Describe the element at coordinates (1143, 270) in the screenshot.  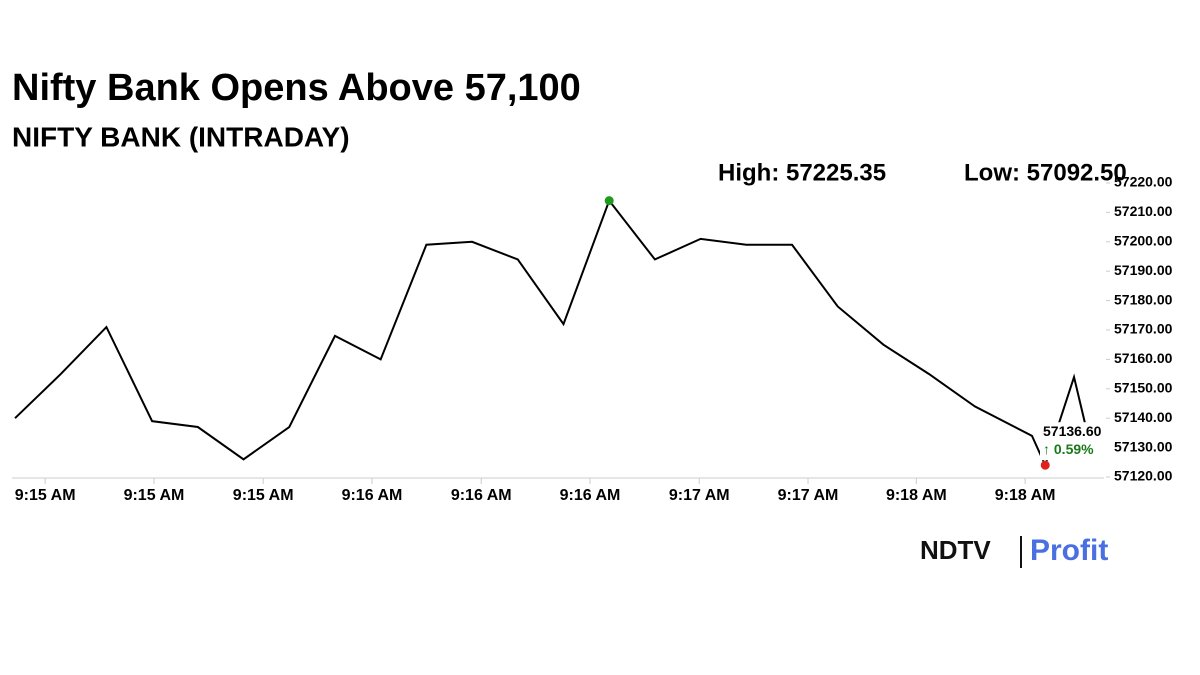
I see `y-tick-label: 57190.00` at that location.